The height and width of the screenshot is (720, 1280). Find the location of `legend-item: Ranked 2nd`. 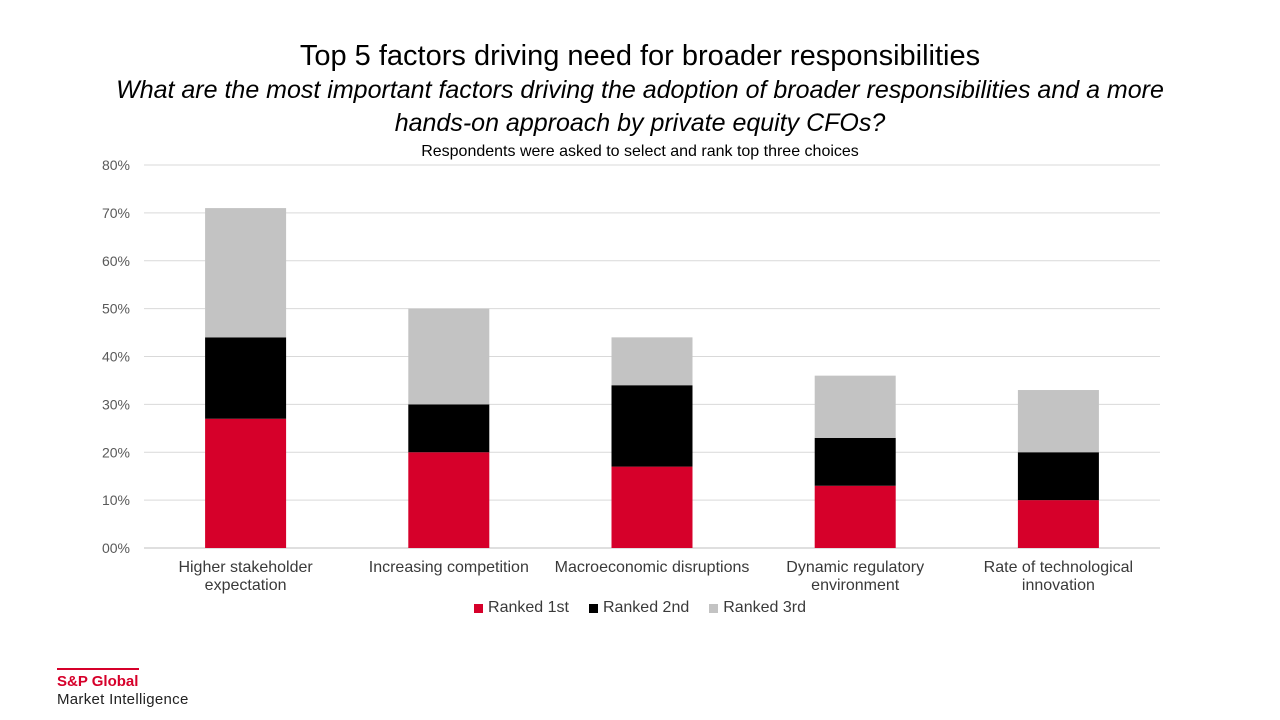

legend-item: Ranked 2nd is located at coordinates (639, 608).